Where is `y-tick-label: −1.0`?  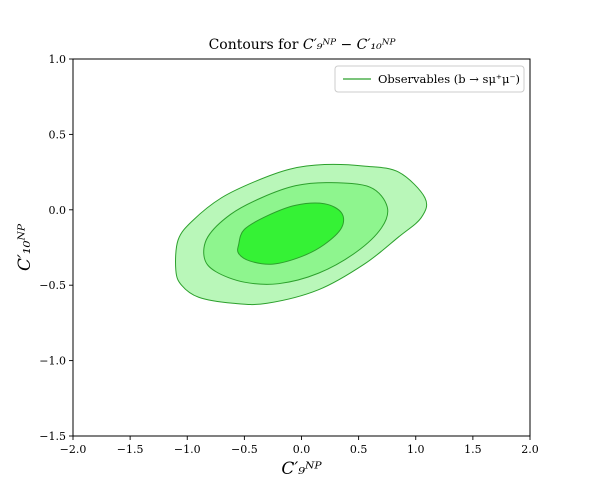
y-tick-label: −1.0 is located at coordinates (52, 361).